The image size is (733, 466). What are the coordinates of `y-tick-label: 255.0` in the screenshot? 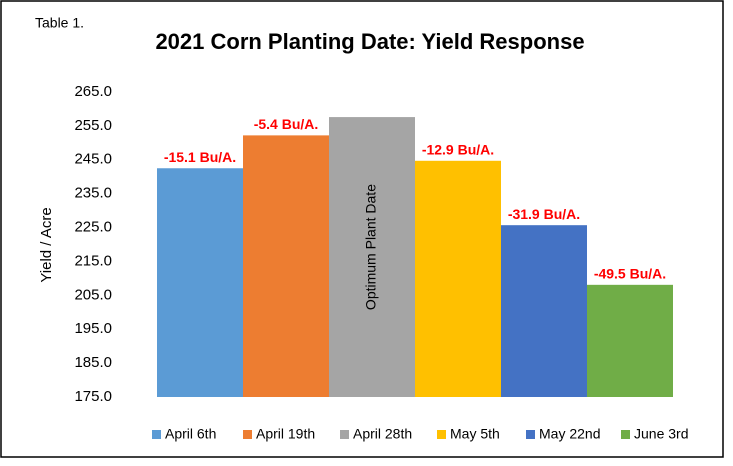 It's located at (93, 125).